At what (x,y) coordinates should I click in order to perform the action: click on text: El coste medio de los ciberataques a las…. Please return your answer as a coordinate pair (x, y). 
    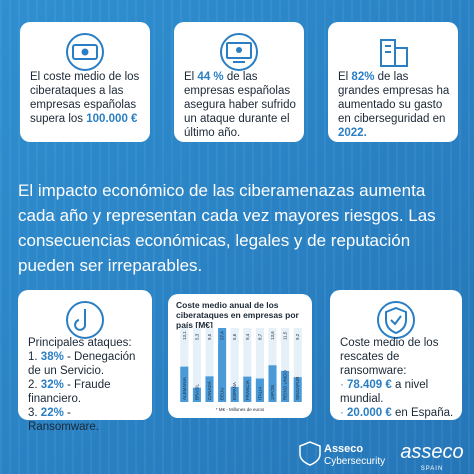
    Looking at the image, I should click on (85, 98).